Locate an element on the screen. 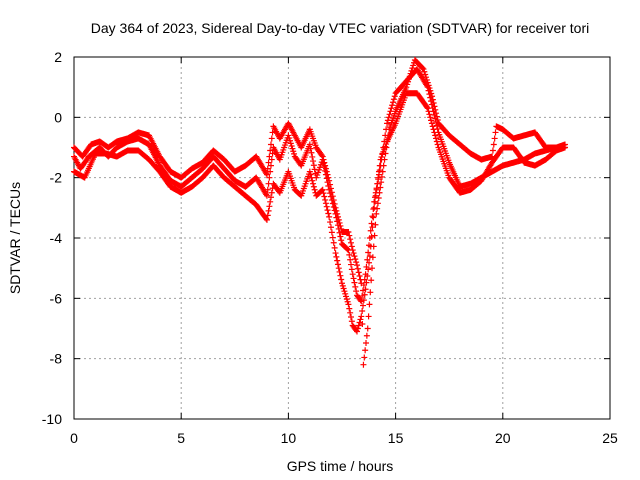 Image resolution: width=640 pixels, height=480 pixels. x-tick-label: 15 is located at coordinates (396, 438).